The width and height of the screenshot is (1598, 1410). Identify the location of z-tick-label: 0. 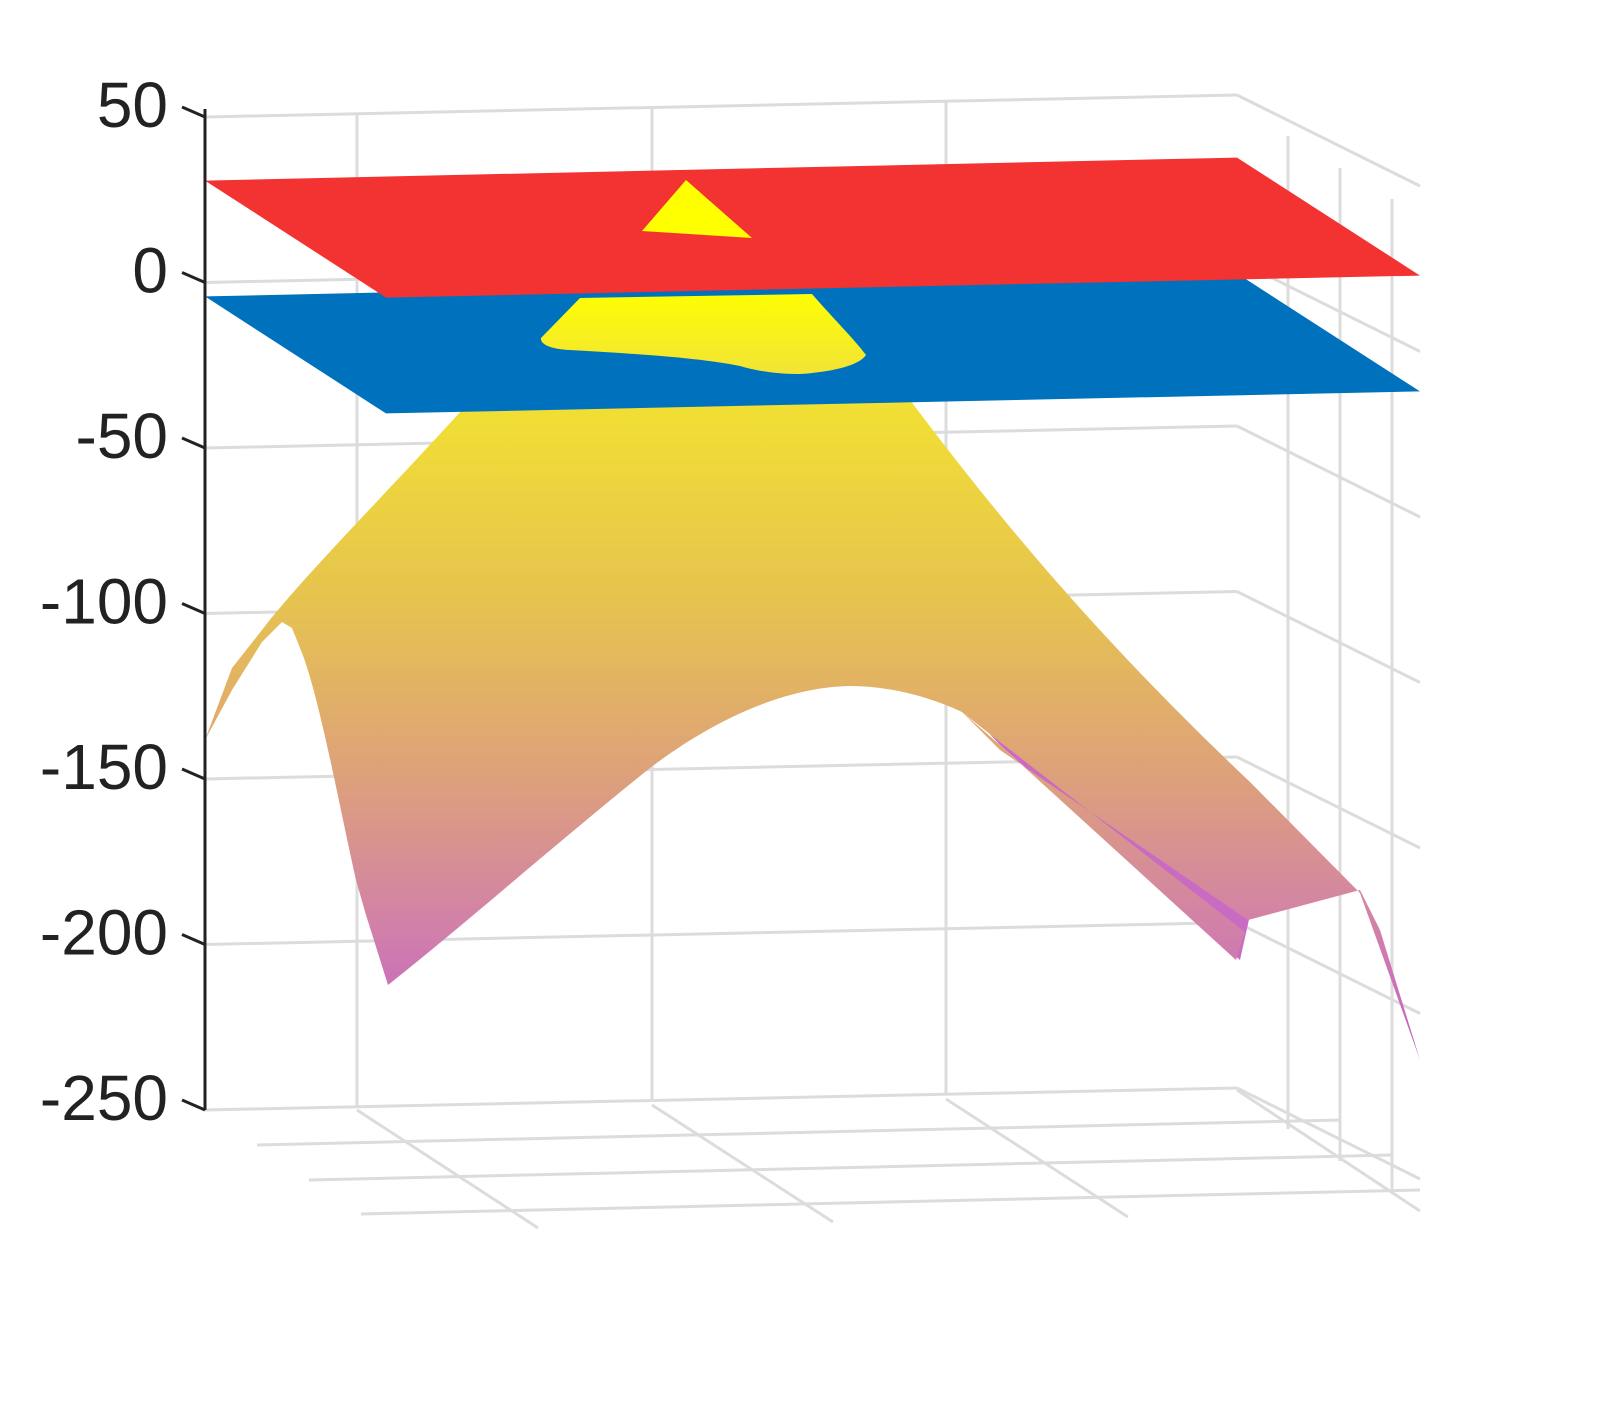
(150, 271).